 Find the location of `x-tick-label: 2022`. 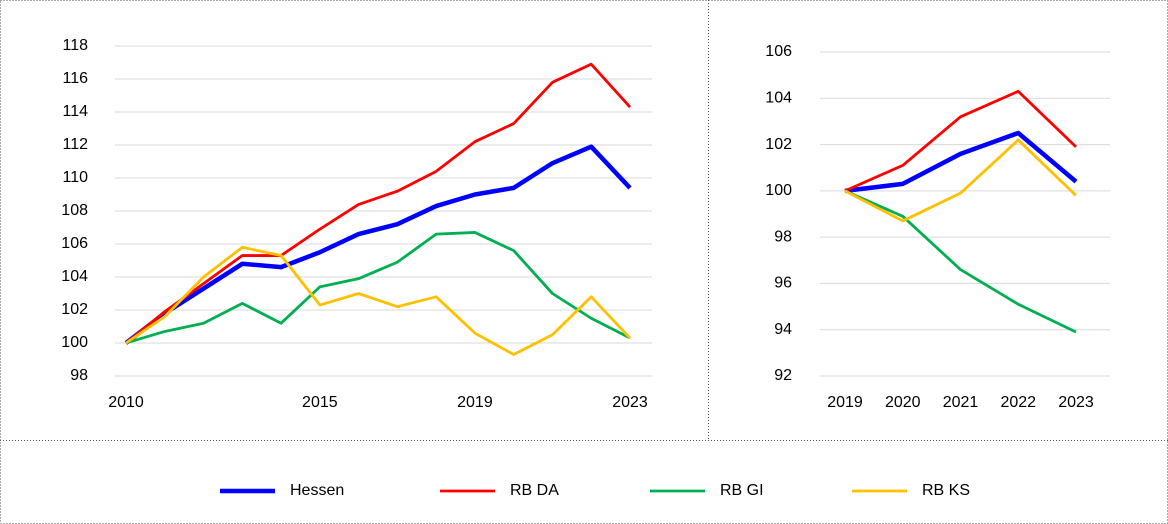

x-tick-label: 2022 is located at coordinates (1018, 402).